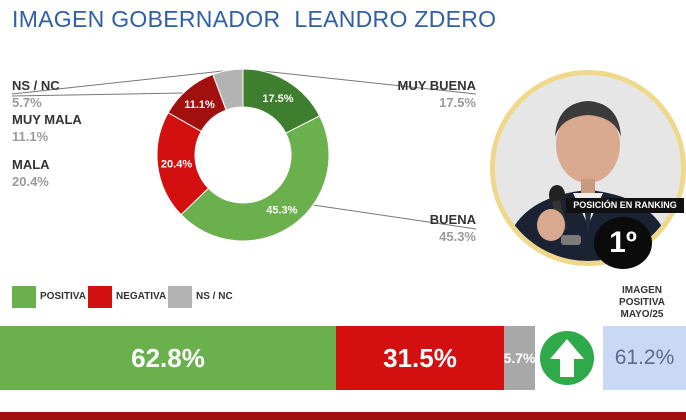  What do you see at coordinates (644, 358) in the screenshot?
I see `previous-value: 61.2%` at bounding box center [644, 358].